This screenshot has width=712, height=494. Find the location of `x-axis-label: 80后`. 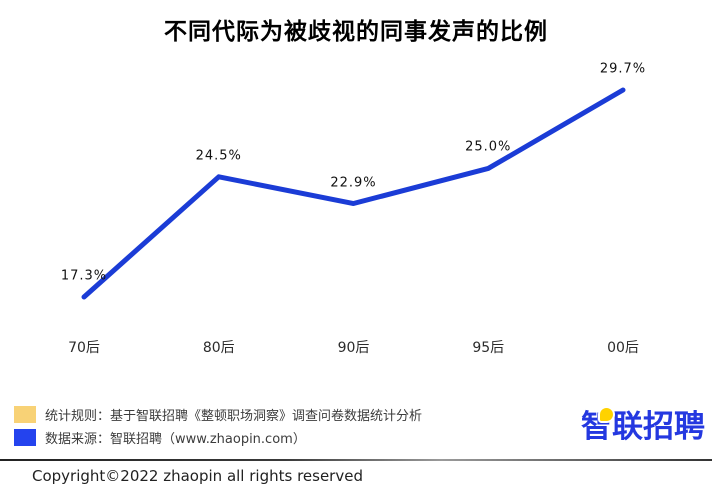

x-axis-label: 80后 is located at coordinates (218, 348).